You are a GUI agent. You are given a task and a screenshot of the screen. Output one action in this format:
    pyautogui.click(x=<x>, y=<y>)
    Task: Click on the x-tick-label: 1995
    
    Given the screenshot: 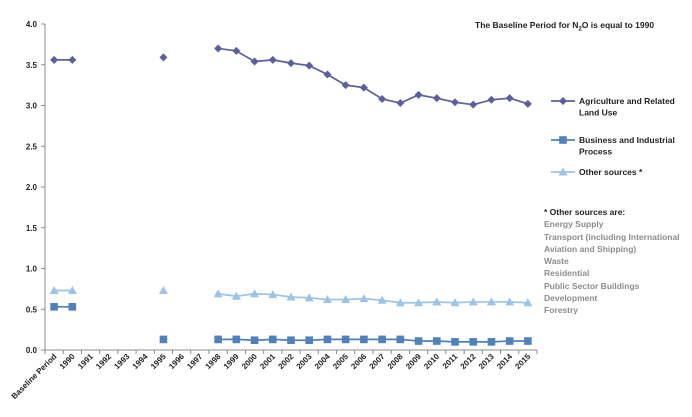 What is the action you would take?
    pyautogui.click(x=158, y=361)
    